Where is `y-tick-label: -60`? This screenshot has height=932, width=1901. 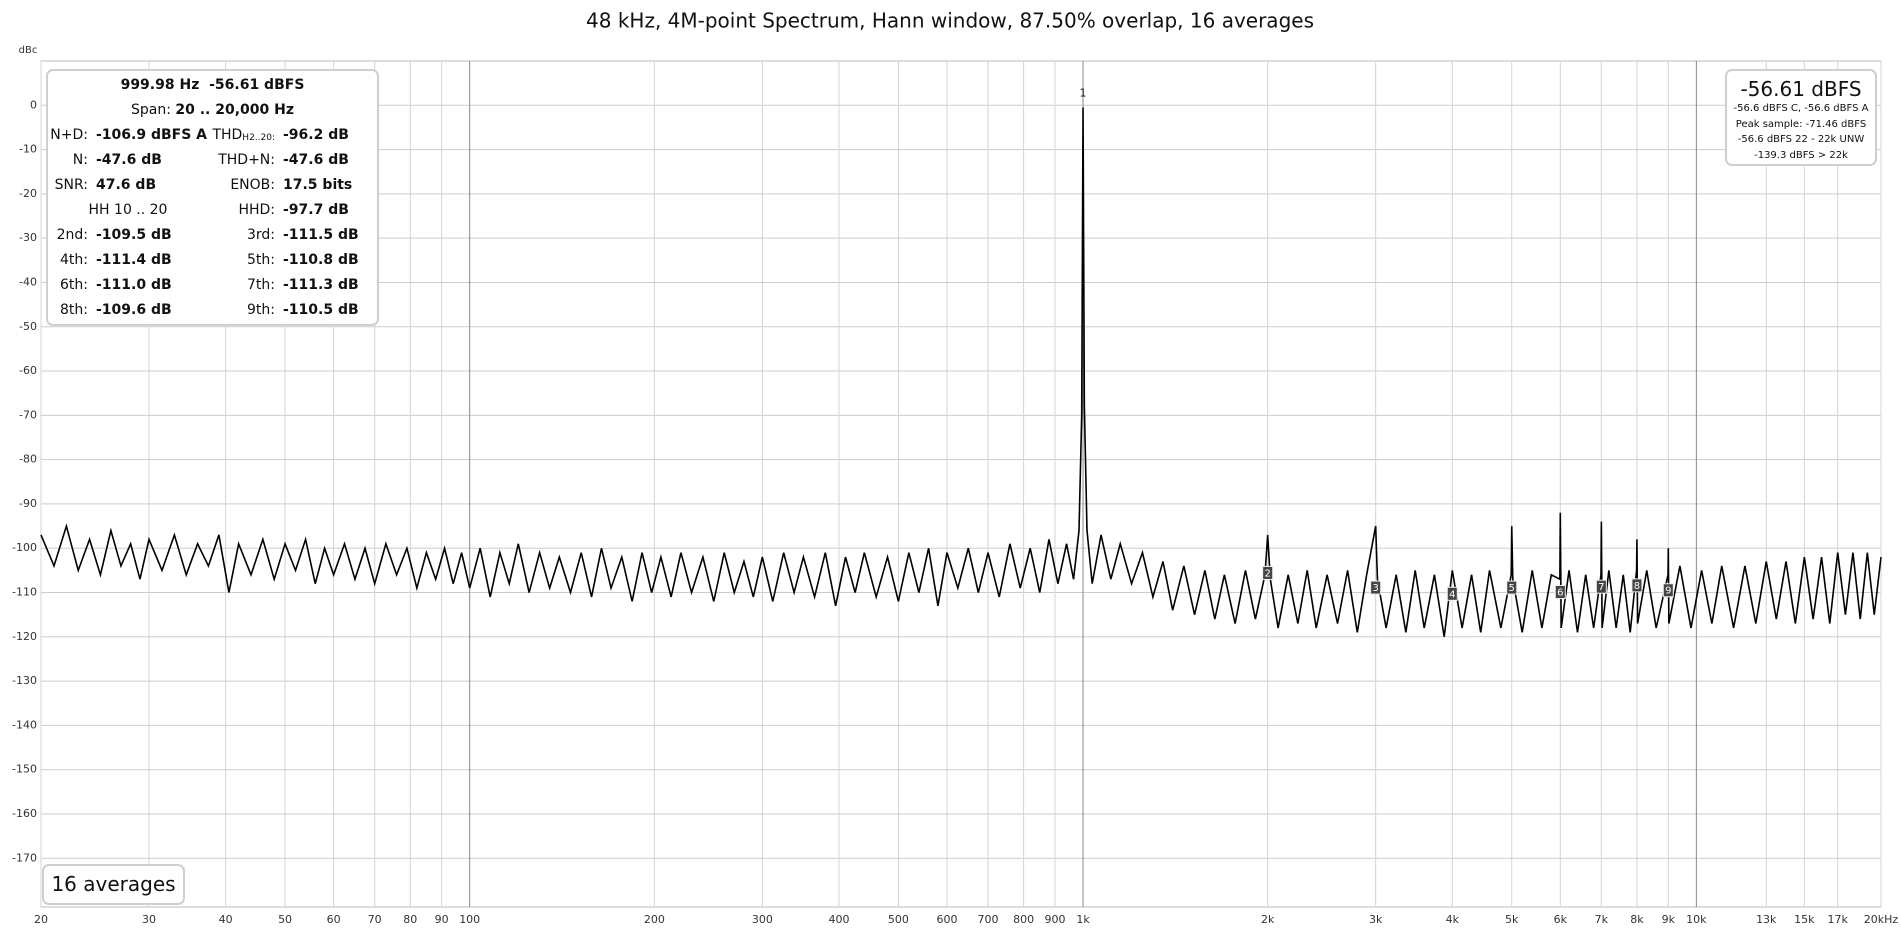 y-tick-label: -60 is located at coordinates (28, 370).